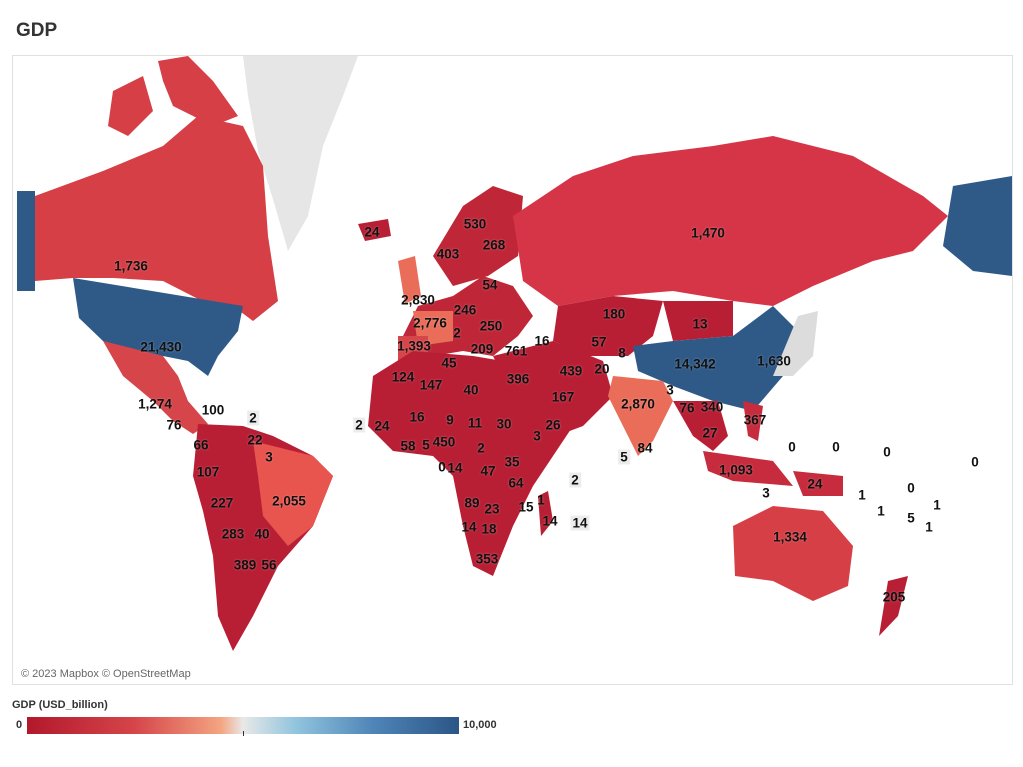 The height and width of the screenshot is (767, 1023). I want to click on country-label-myanmar: 76, so click(687, 408).